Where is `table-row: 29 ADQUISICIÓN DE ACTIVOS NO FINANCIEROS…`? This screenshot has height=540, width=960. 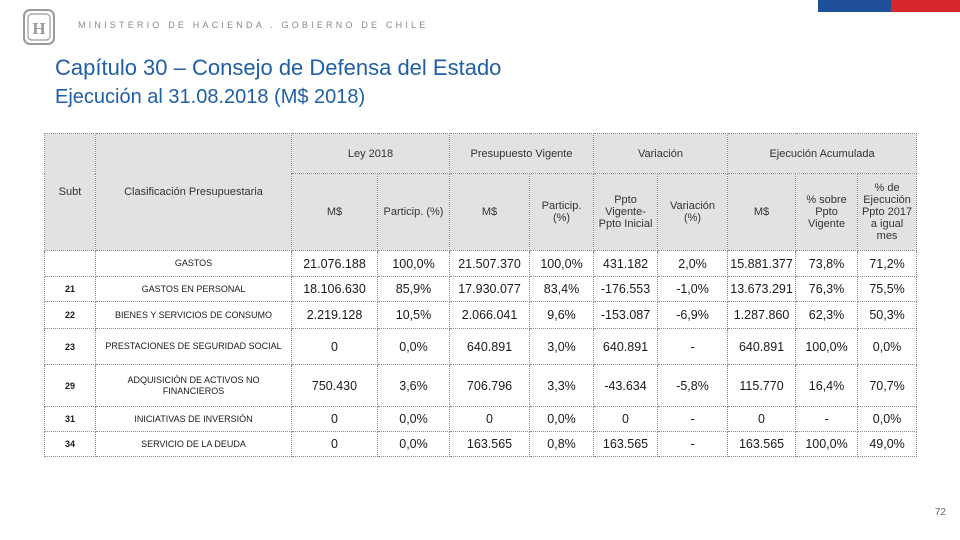
table-row: 29 ADQUISICIÓN DE ACTIVOS NO FINANCIEROS… is located at coordinates (481, 385).